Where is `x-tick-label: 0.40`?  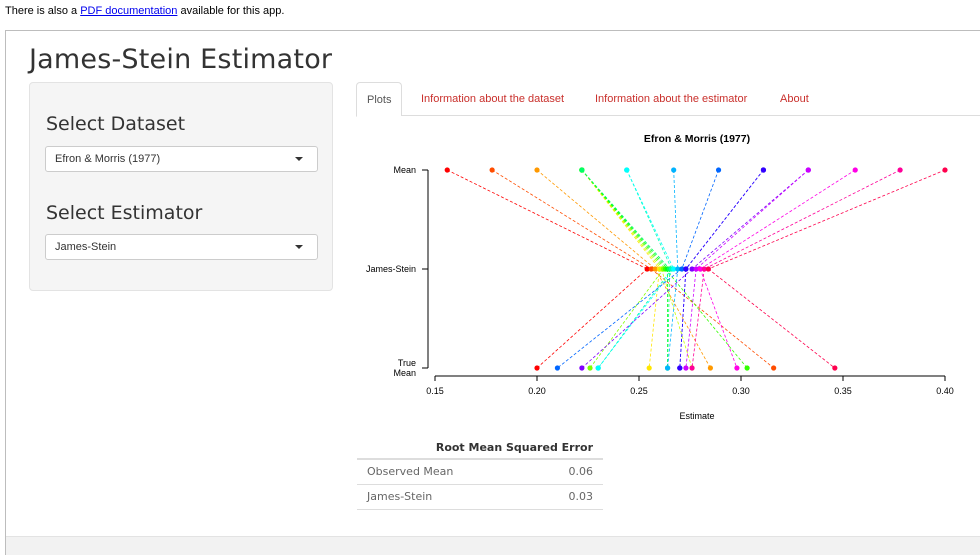
x-tick-label: 0.40 is located at coordinates (945, 391).